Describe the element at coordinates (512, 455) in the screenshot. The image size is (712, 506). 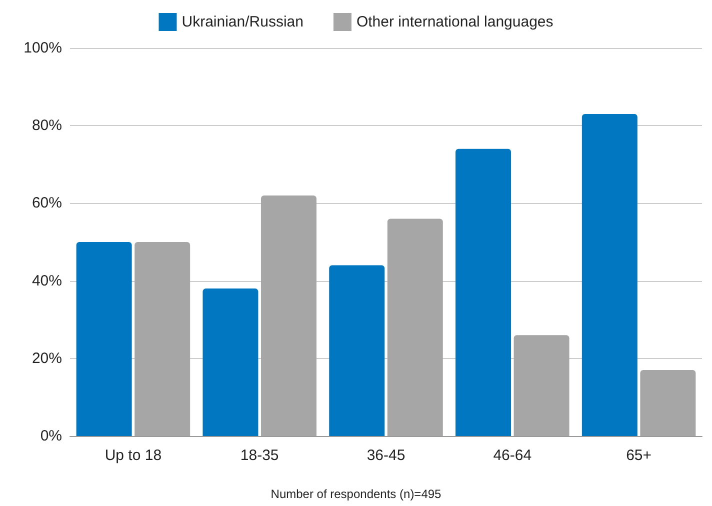
I see `x-tick-label: 46-64` at that location.